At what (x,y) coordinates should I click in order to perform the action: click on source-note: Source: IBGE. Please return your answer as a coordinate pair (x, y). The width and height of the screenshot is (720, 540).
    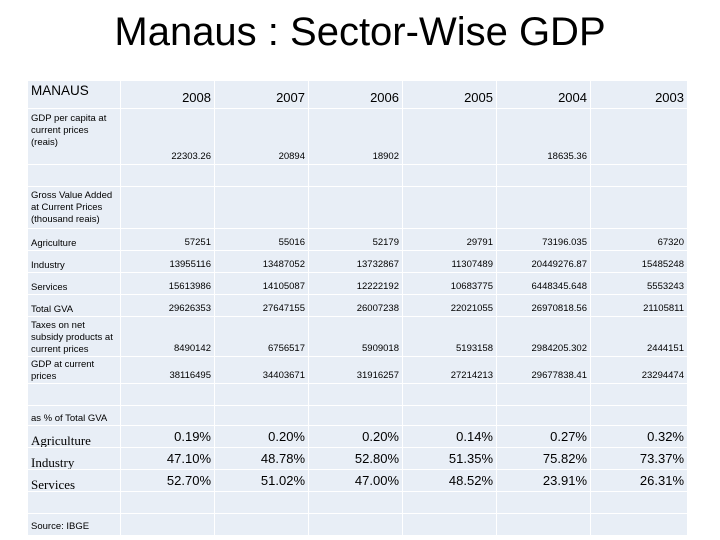
    Looking at the image, I should click on (74, 524).